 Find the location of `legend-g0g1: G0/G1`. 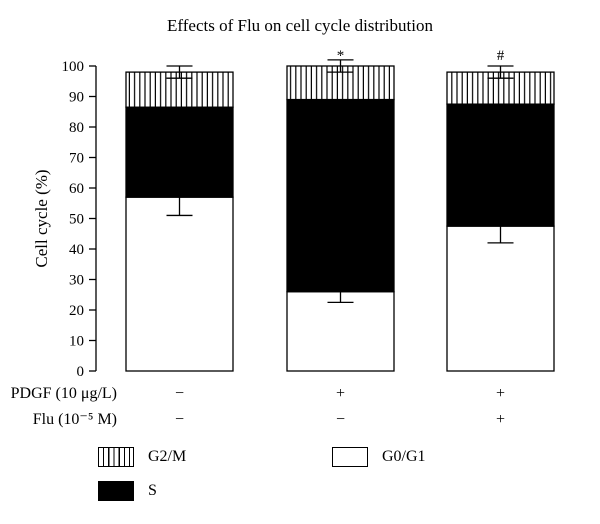

legend-g0g1: G0/G1 is located at coordinates (379, 457).